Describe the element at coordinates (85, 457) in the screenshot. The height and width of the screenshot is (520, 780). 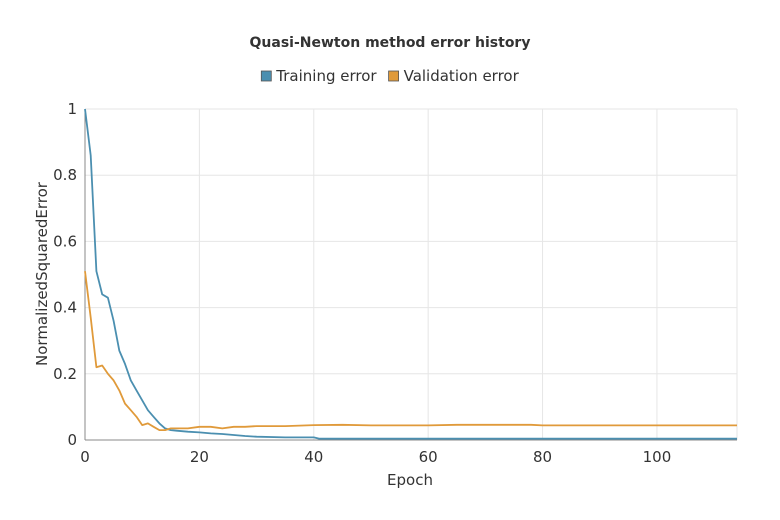
I see `x-tick-label: 0` at that location.